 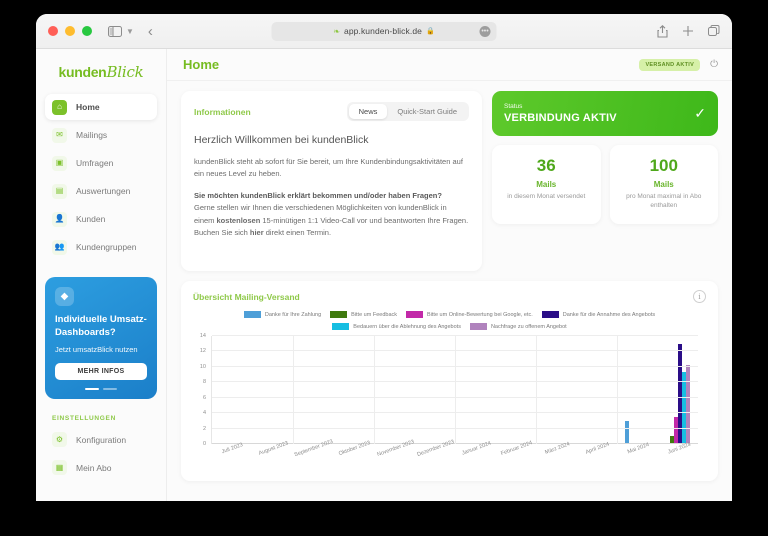 I want to click on x-axis-tick: Oktober 2023, so click(x=353, y=453).